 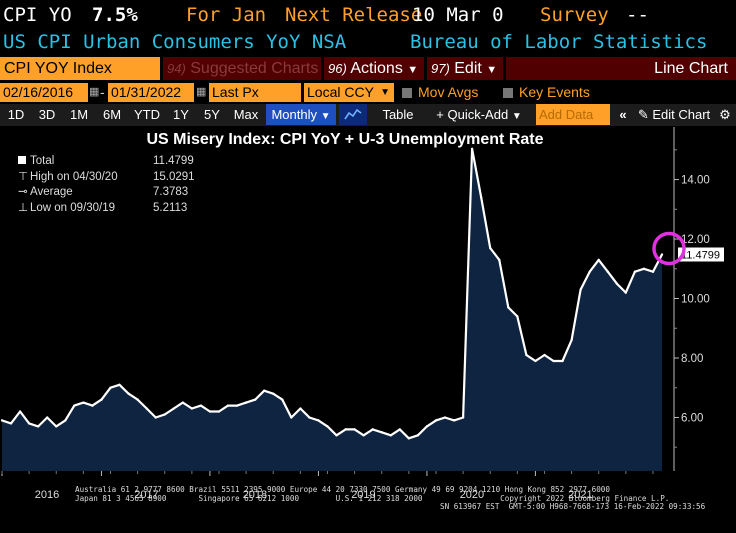 What do you see at coordinates (472, 114) in the screenshot?
I see `quick-add-label: + Quick-Add` at bounding box center [472, 114].